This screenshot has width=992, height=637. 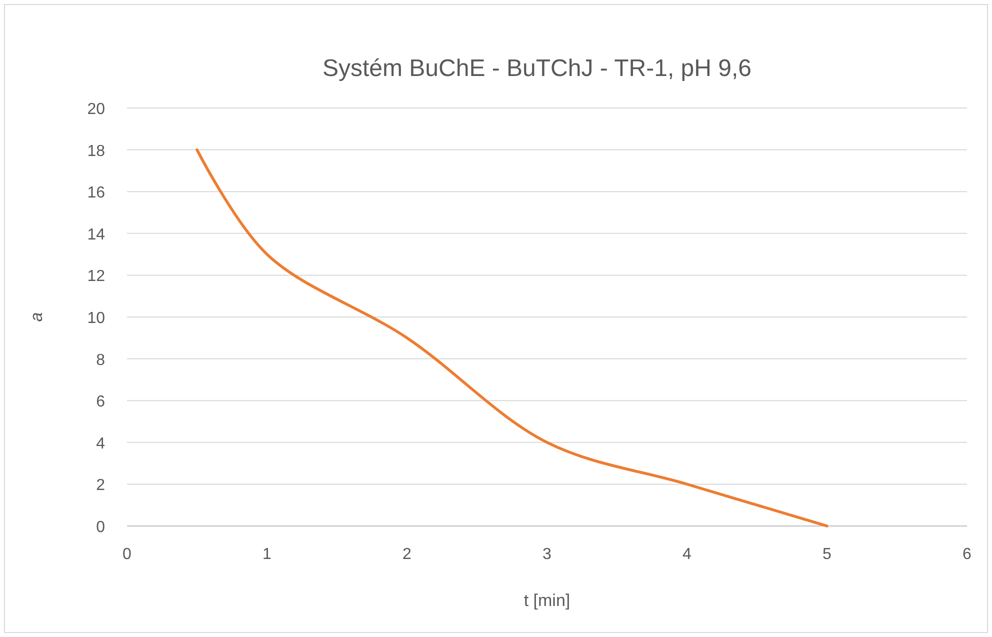 What do you see at coordinates (96, 235) in the screenshot?
I see `y-tick-label: 14` at bounding box center [96, 235].